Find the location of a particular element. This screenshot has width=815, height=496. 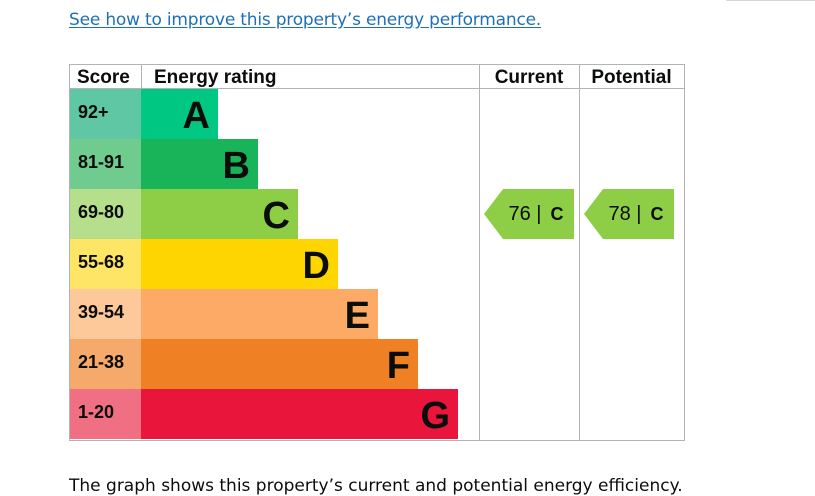

score-range-label: 81-91 is located at coordinates (101, 162).